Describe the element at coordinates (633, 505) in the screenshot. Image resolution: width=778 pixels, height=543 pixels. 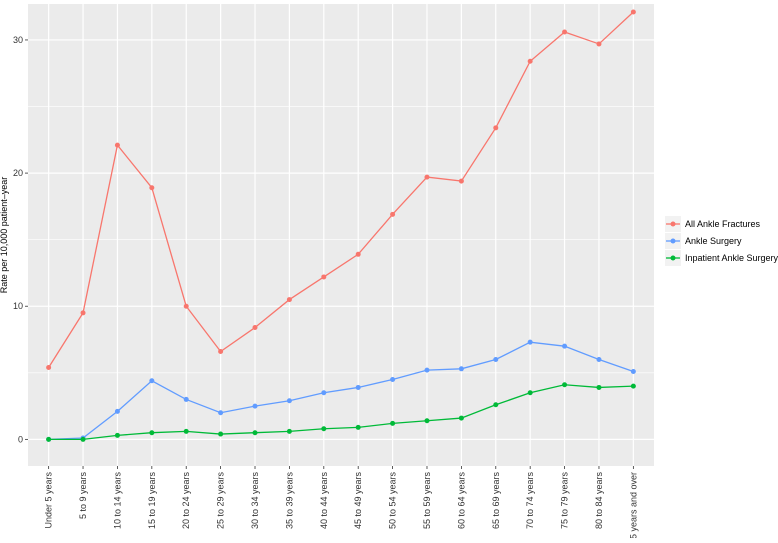
I see `x-tick-label: 85 years and over` at that location.